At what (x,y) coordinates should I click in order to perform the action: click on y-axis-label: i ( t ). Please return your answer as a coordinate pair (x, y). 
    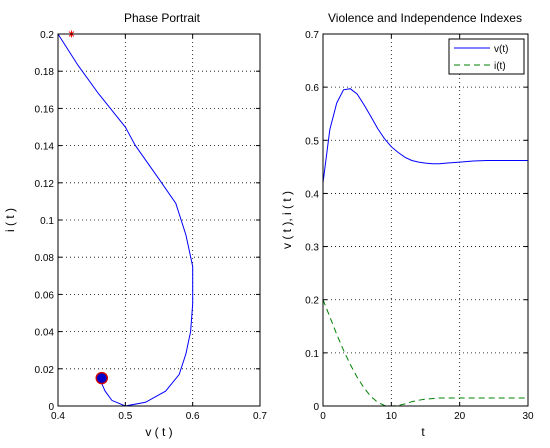
    Looking at the image, I should click on (10, 220).